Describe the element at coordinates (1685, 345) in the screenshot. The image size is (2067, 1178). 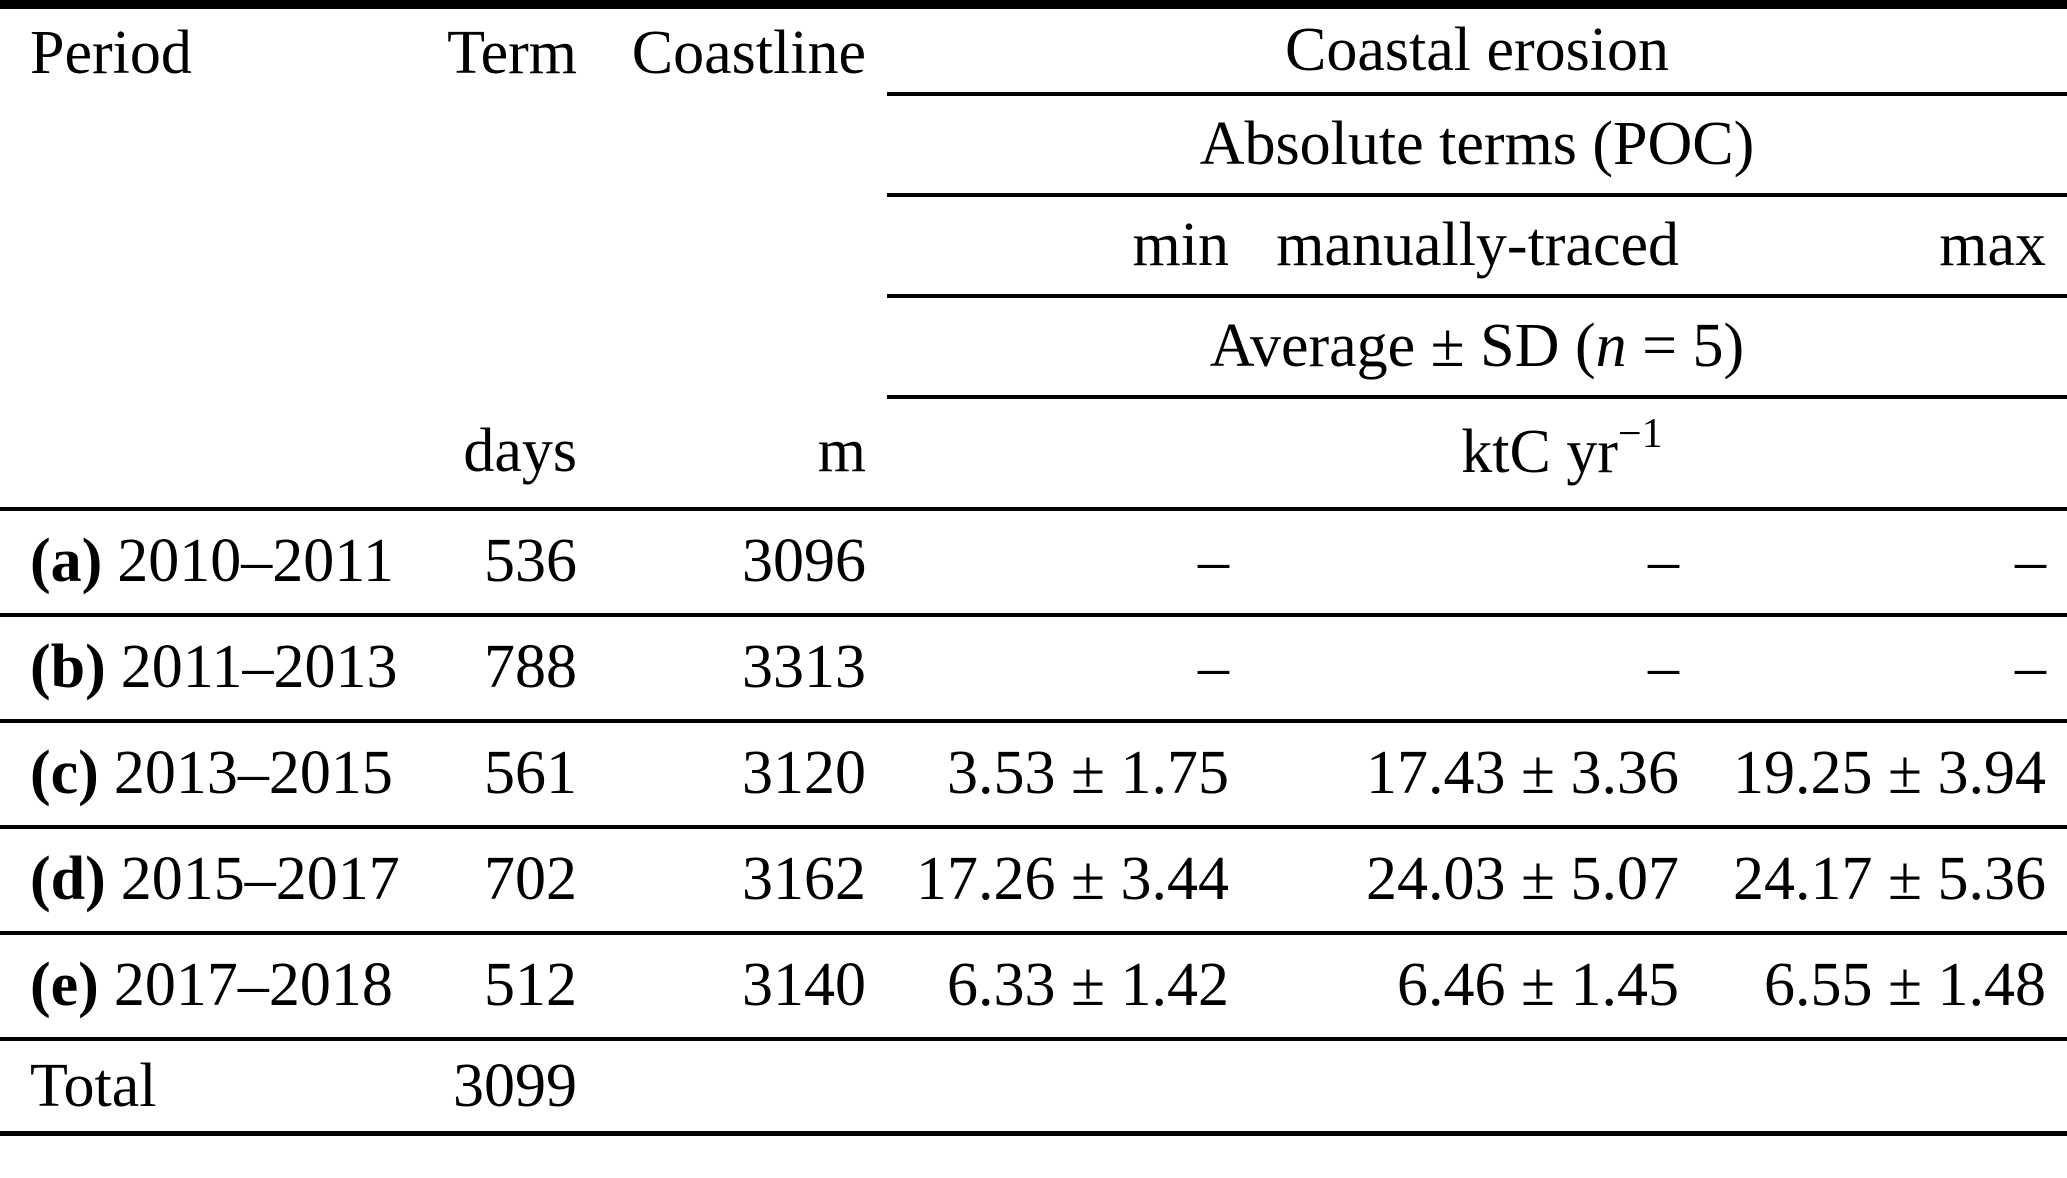
I see `average-sd-suffix: = 5)` at that location.